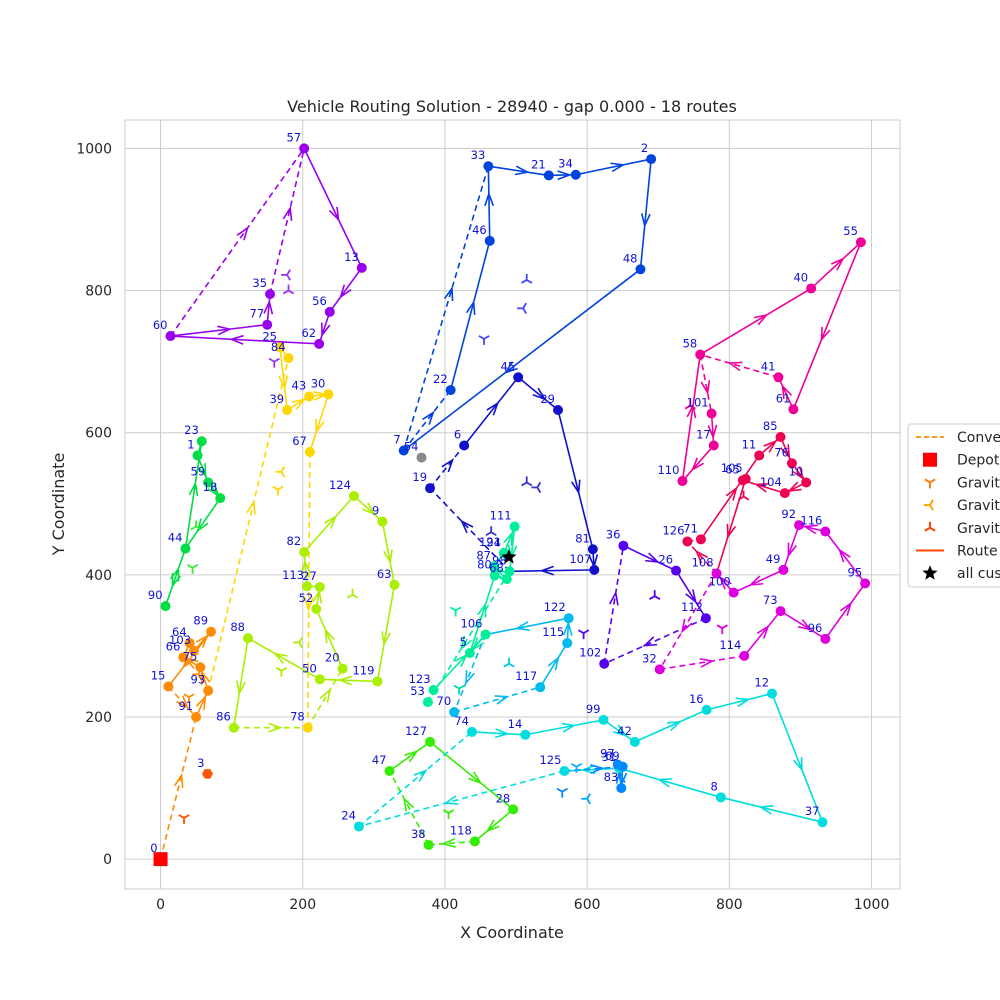  What do you see at coordinates (649, 658) in the screenshot?
I see `node-label: 32` at bounding box center [649, 658].